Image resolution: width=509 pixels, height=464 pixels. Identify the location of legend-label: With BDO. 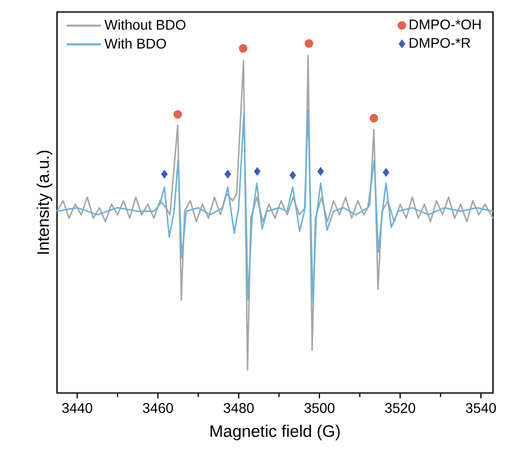
(135, 43).